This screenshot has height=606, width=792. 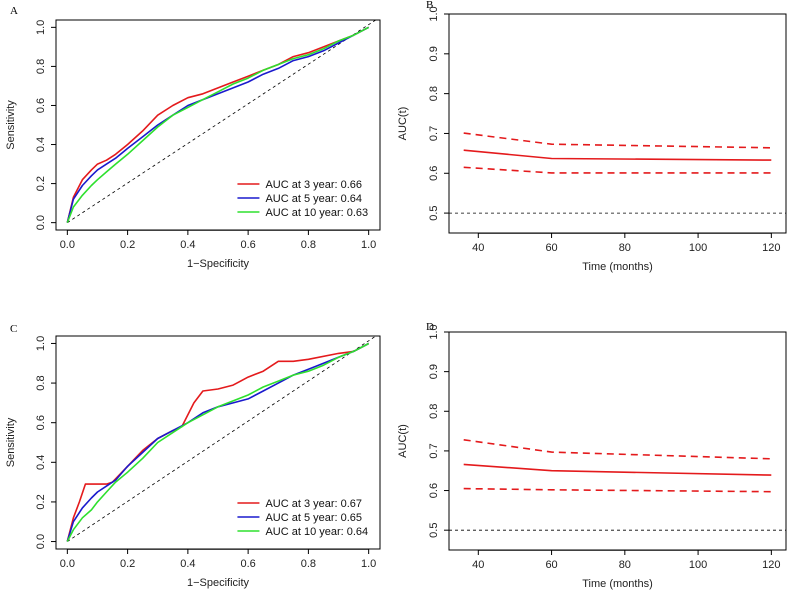 What do you see at coordinates (316, 213) in the screenshot?
I see `legend-entry: AUC at 10 year: 0.63` at bounding box center [316, 213].